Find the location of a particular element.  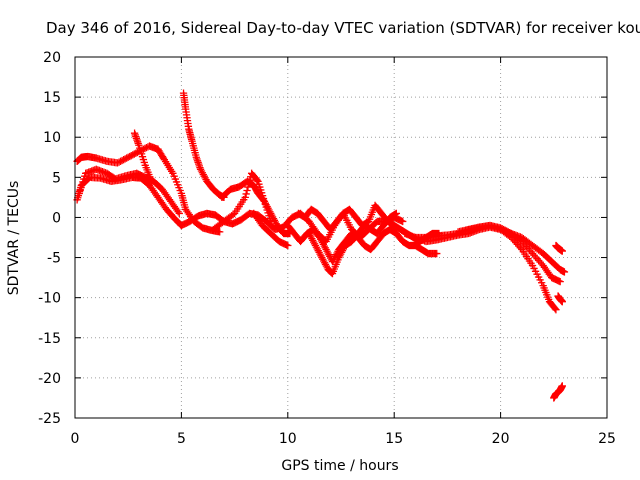

series-track-r is located at coordinates (560, 299).